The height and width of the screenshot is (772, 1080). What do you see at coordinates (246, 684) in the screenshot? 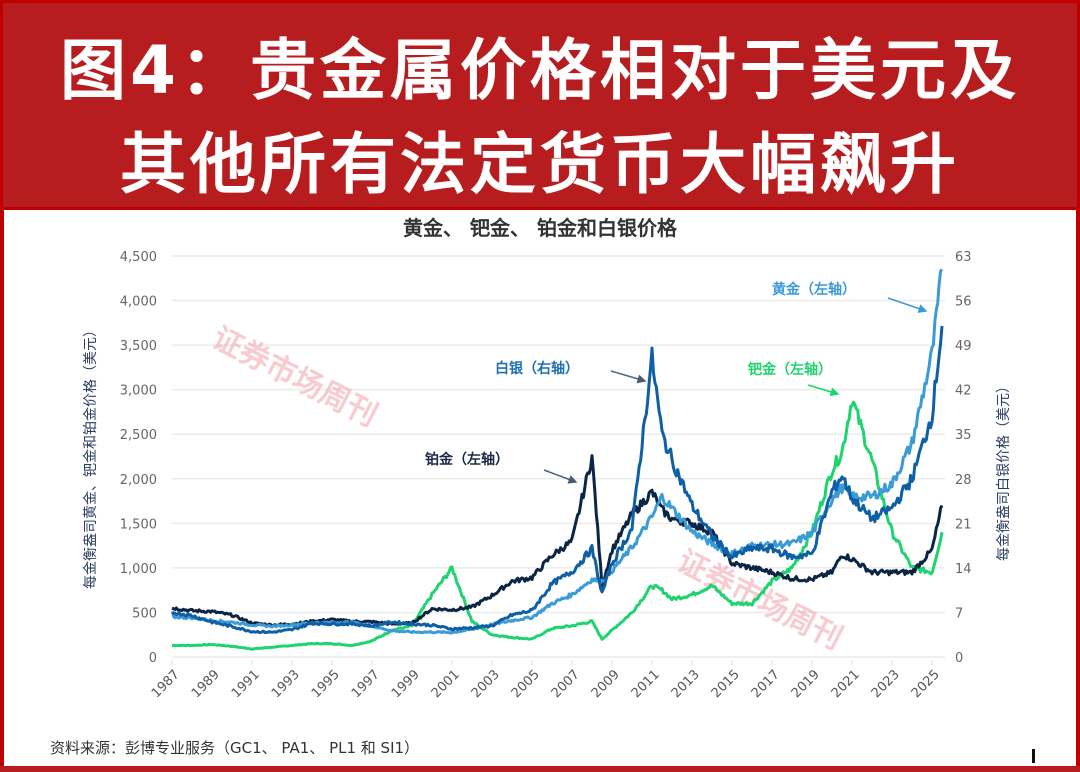
I see `x-tick-label: 1991` at bounding box center [246, 684].